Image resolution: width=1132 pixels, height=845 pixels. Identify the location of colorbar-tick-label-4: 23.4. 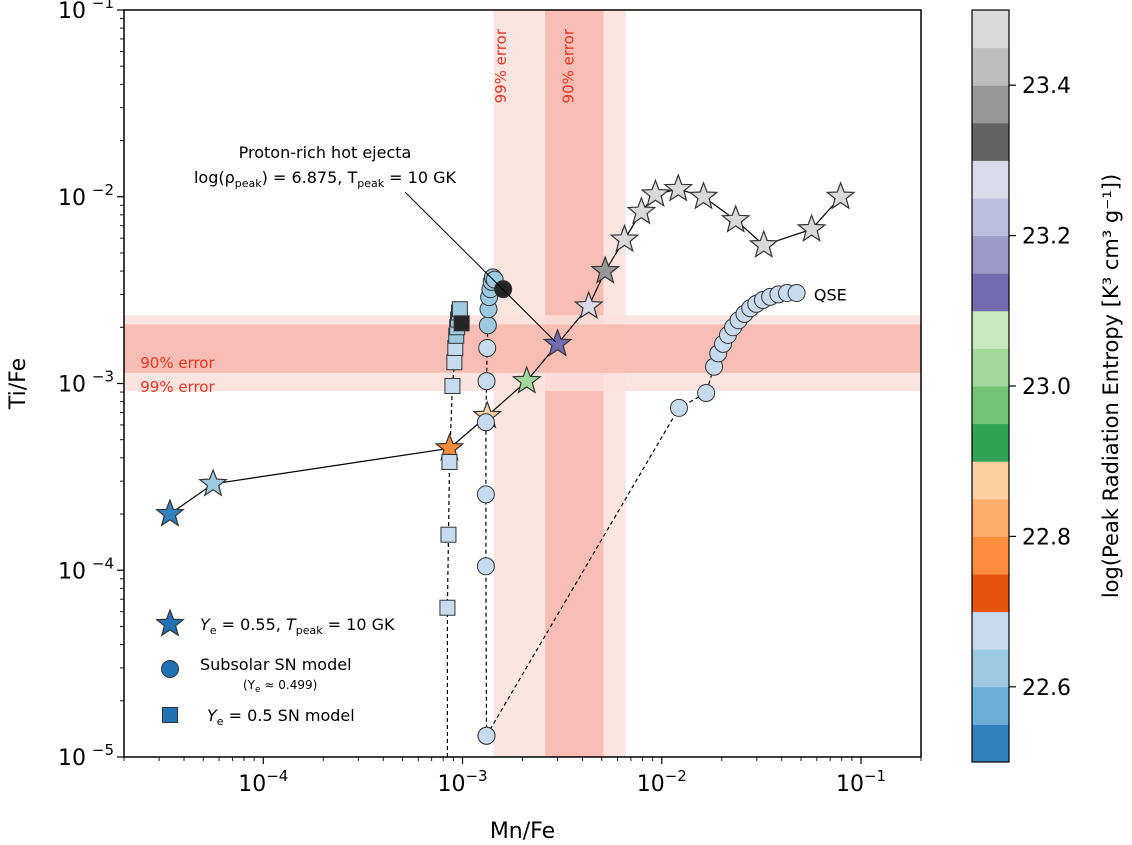
(1046, 86).